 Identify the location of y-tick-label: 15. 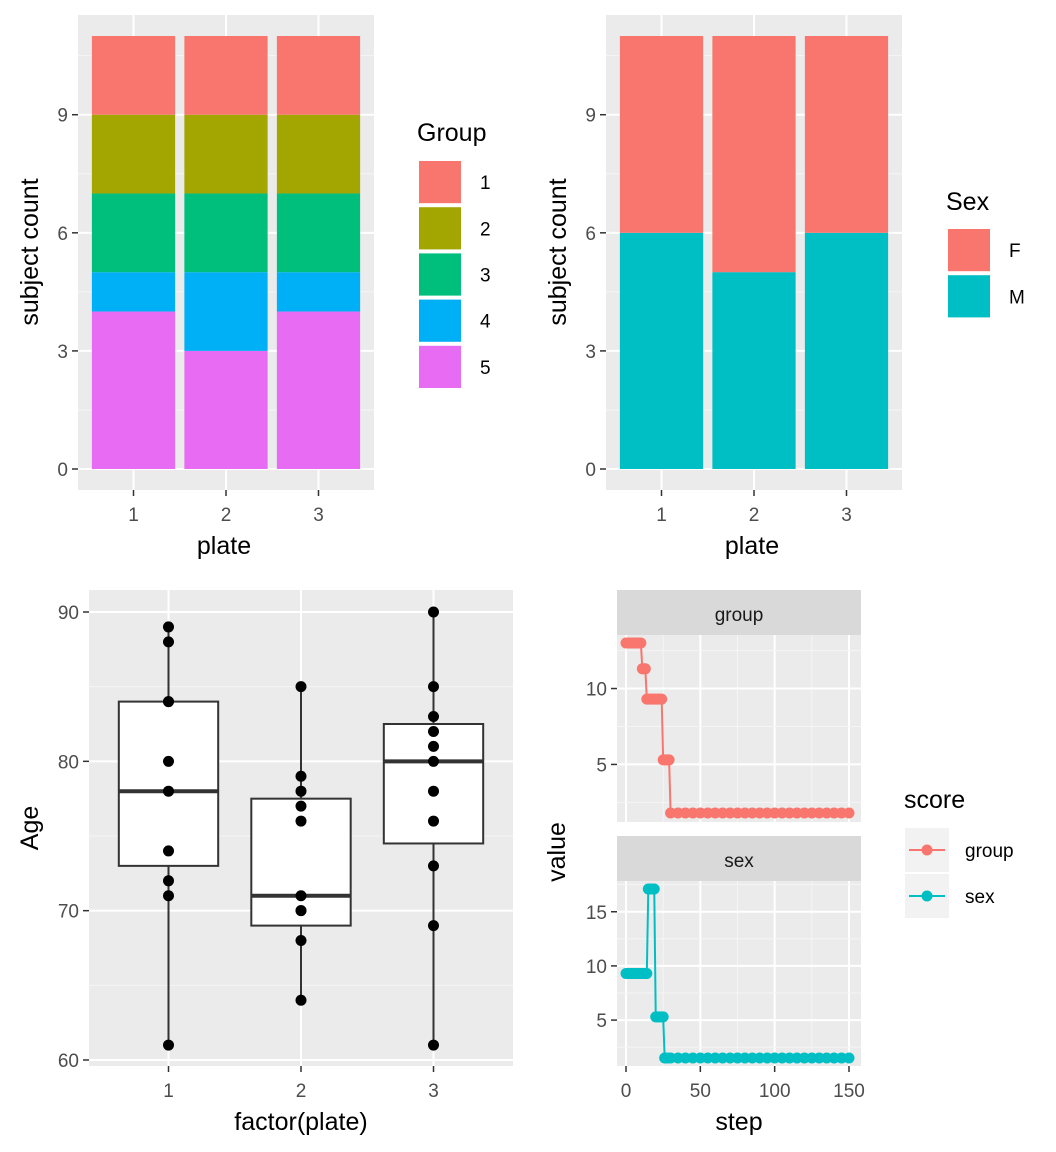
(596, 913).